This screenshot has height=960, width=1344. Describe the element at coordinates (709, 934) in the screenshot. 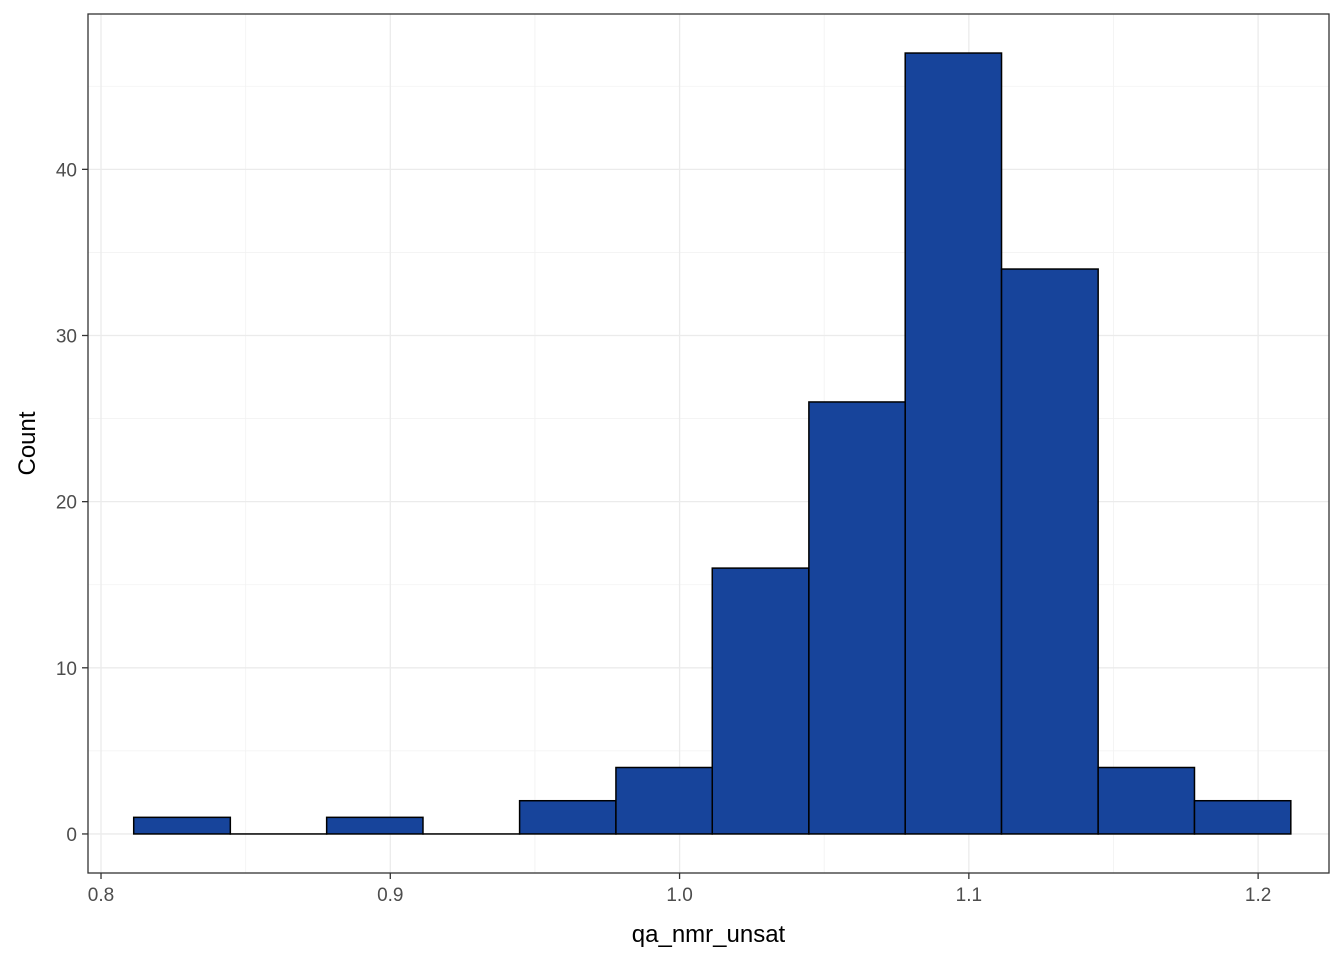

I see `x-axis-title: qa_nmr_unsat` at that location.